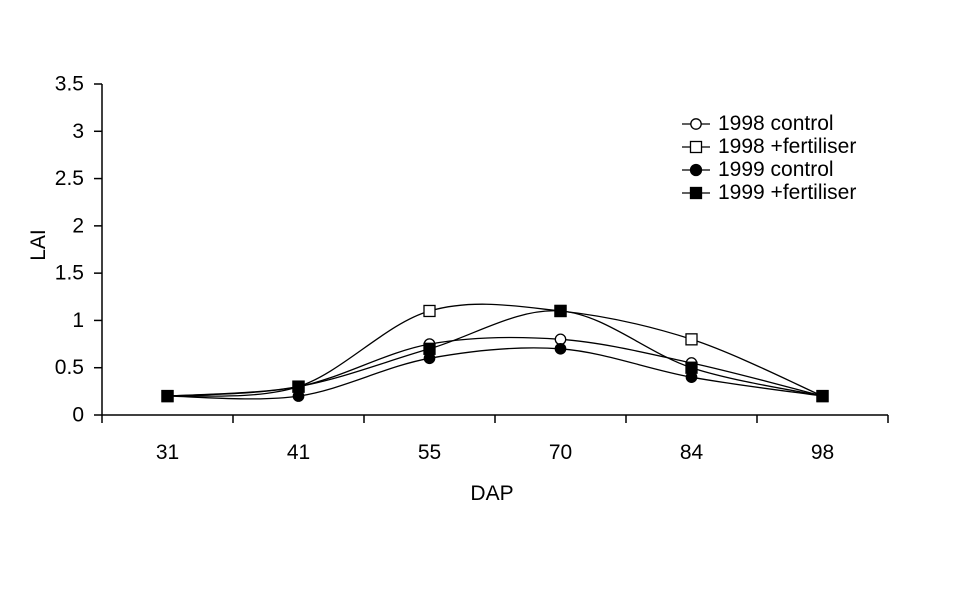 Image resolution: width=970 pixels, height=604 pixels. I want to click on legend-item-1998-fertiliser: 1998 +fertiliser, so click(769, 146).